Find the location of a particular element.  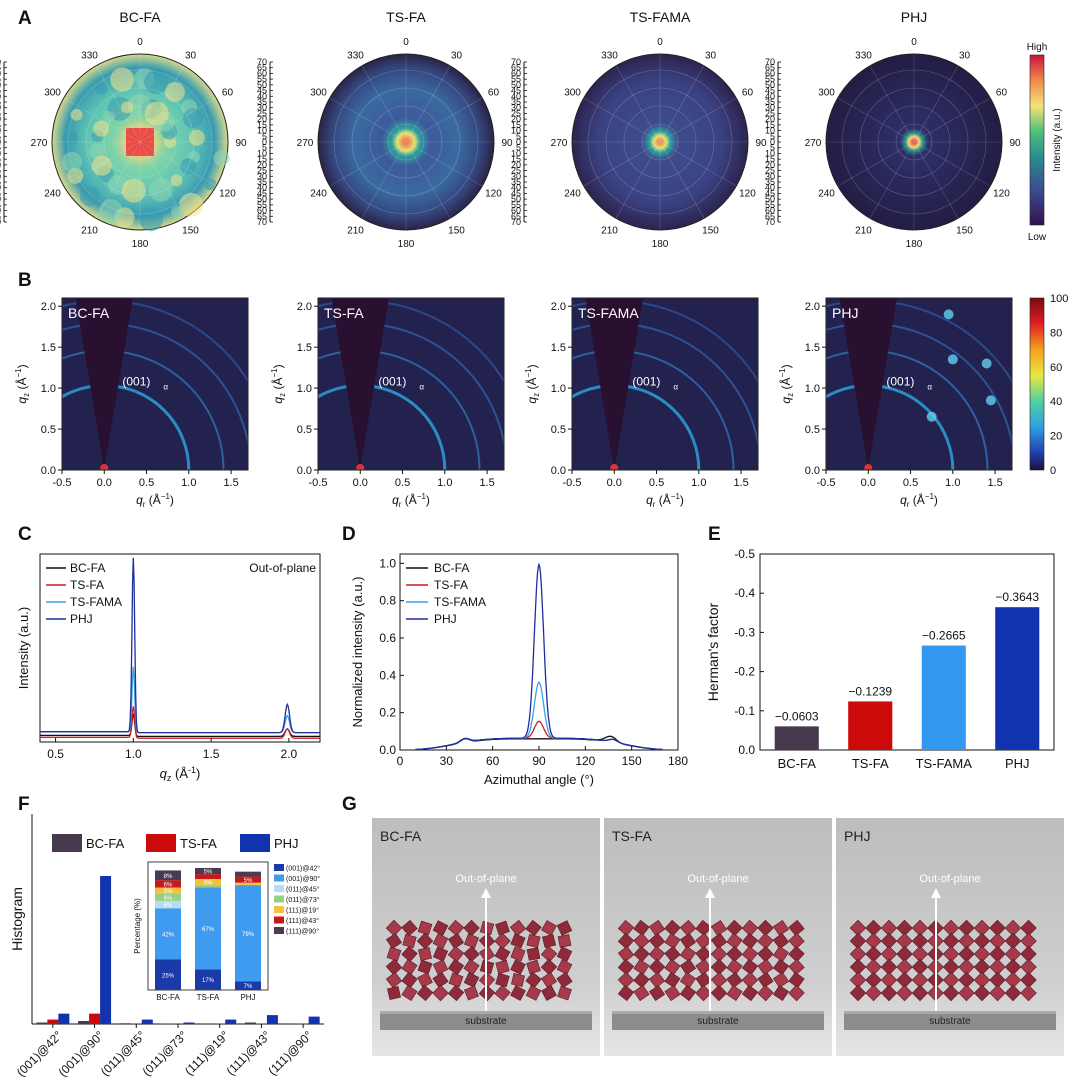

ring-group is located at coordinates (665, 384).